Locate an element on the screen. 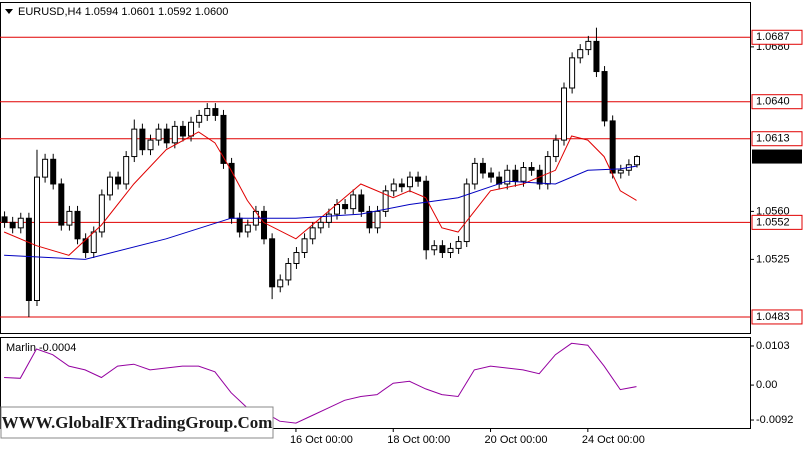 This screenshot has width=807, height=452. menu-triangle is located at coordinates (9, 11).